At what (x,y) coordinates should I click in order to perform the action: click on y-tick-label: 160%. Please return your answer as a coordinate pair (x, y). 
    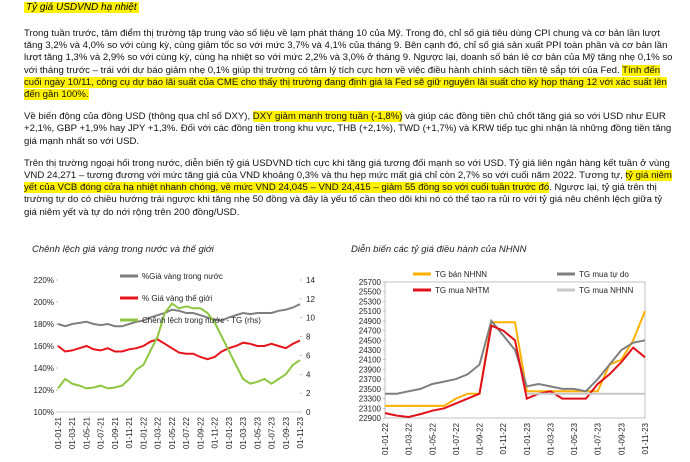
    Looking at the image, I should click on (44, 346).